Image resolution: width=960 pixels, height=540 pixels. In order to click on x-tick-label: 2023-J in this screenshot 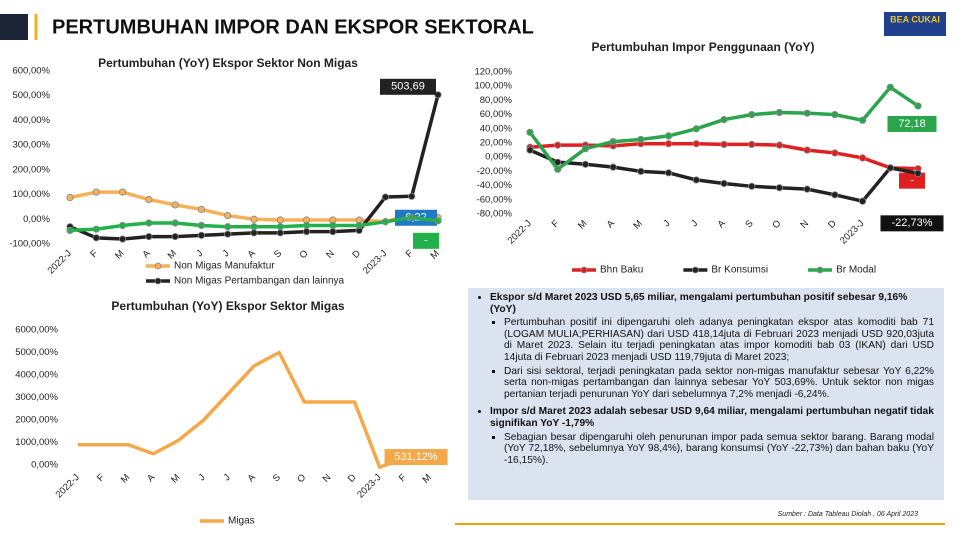, I will do `click(369, 486)`.